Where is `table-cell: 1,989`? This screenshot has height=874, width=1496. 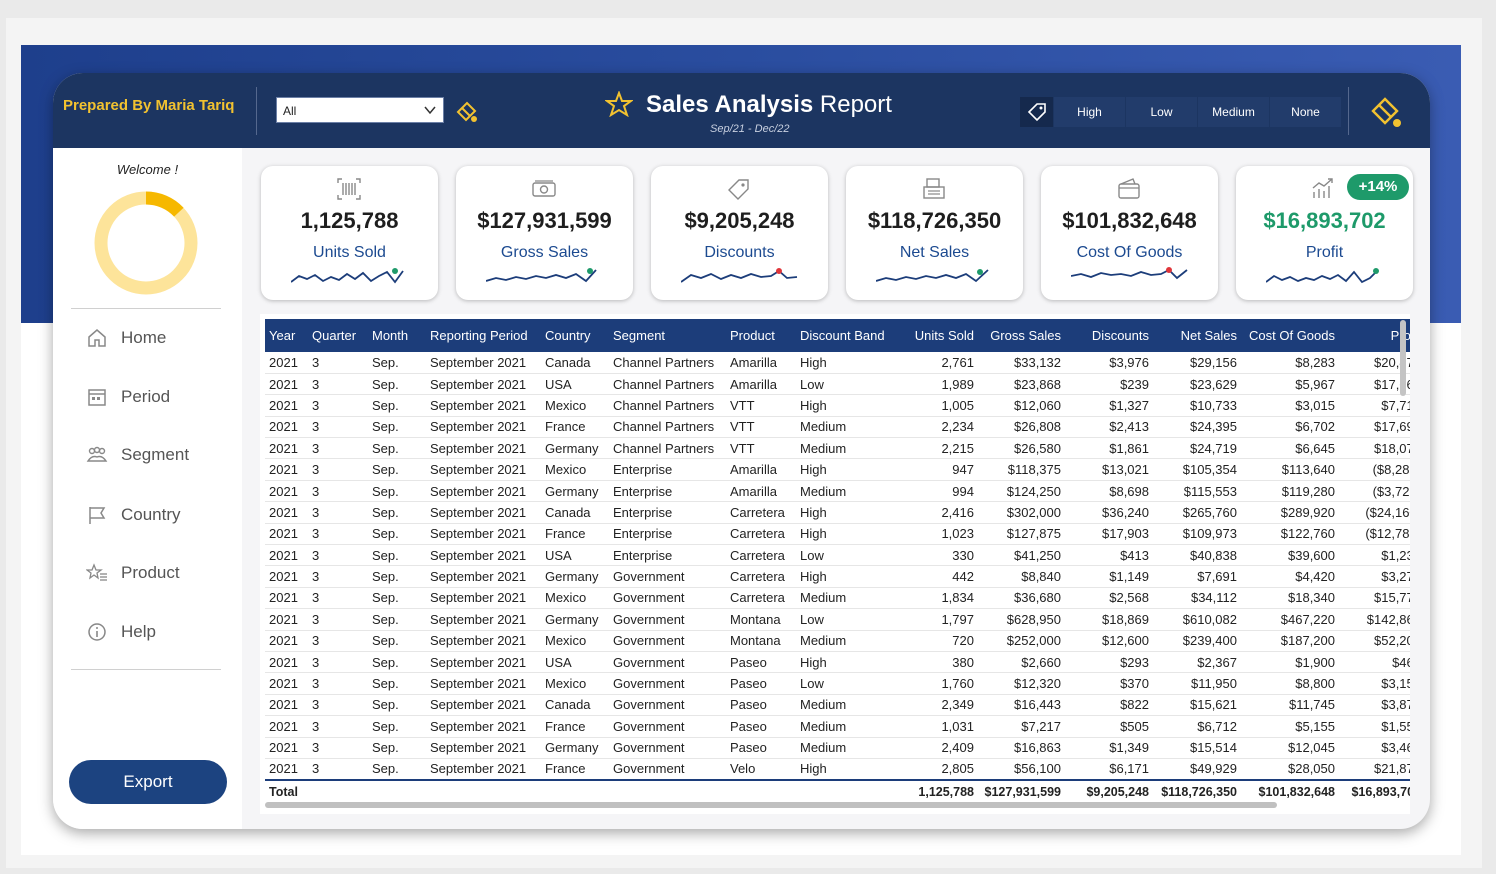 table-cell: 1,989 is located at coordinates (937, 384).